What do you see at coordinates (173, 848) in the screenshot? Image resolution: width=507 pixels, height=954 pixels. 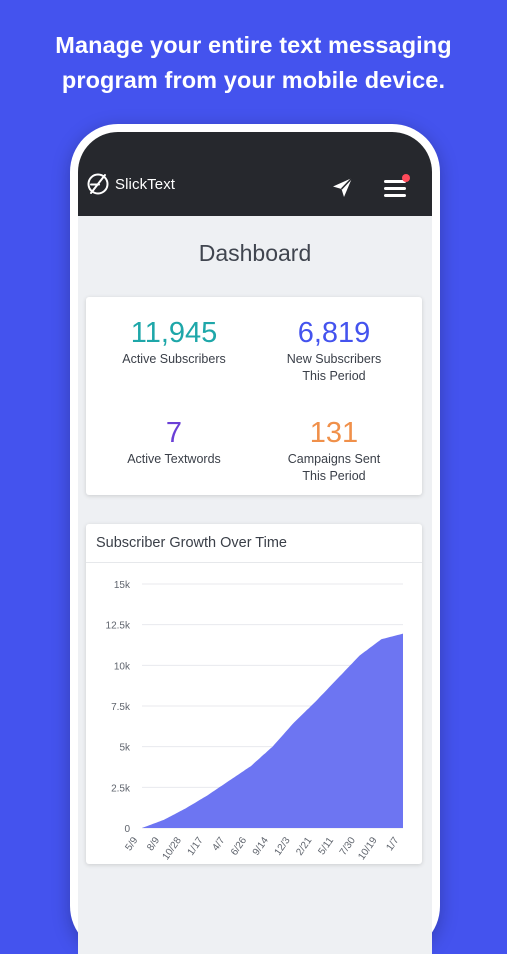 I see `x-tick-label: 10/28` at bounding box center [173, 848].